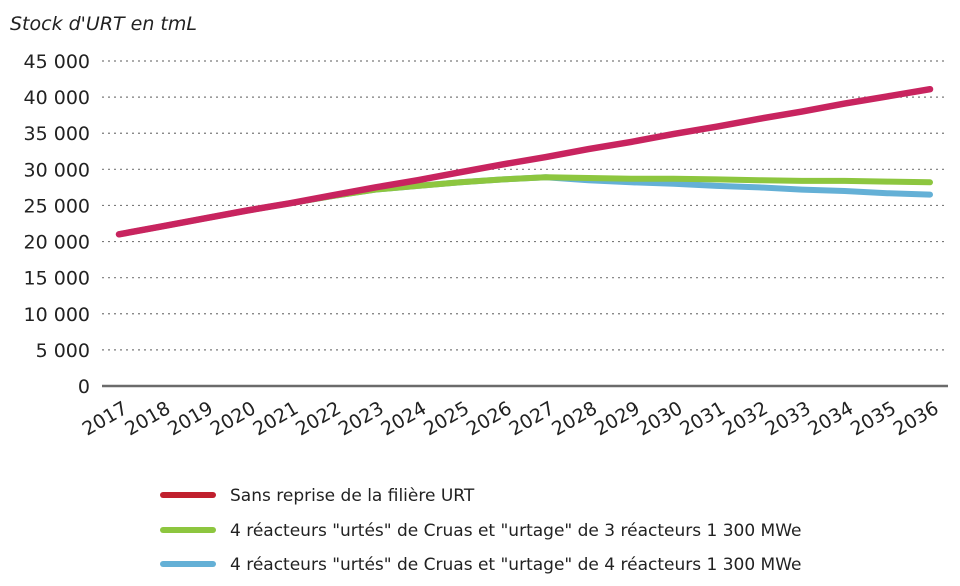 Image resolution: width=960 pixels, height=586 pixels. What do you see at coordinates (84, 387) in the screenshot?
I see `y-tick-label: 0` at bounding box center [84, 387].